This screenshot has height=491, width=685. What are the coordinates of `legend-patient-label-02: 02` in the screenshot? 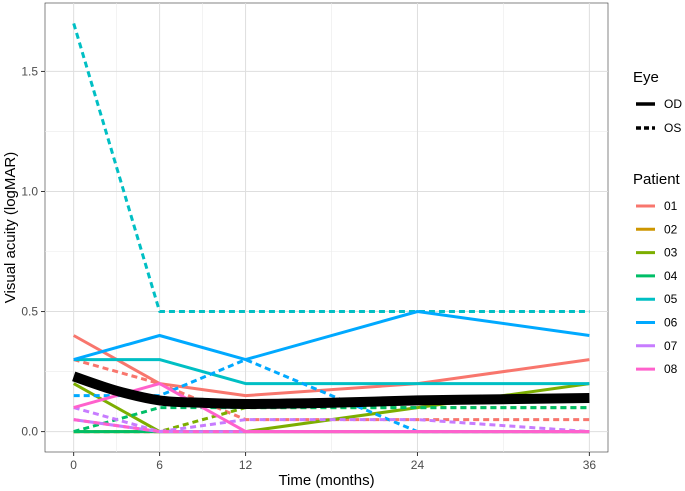 It's located at (671, 229).